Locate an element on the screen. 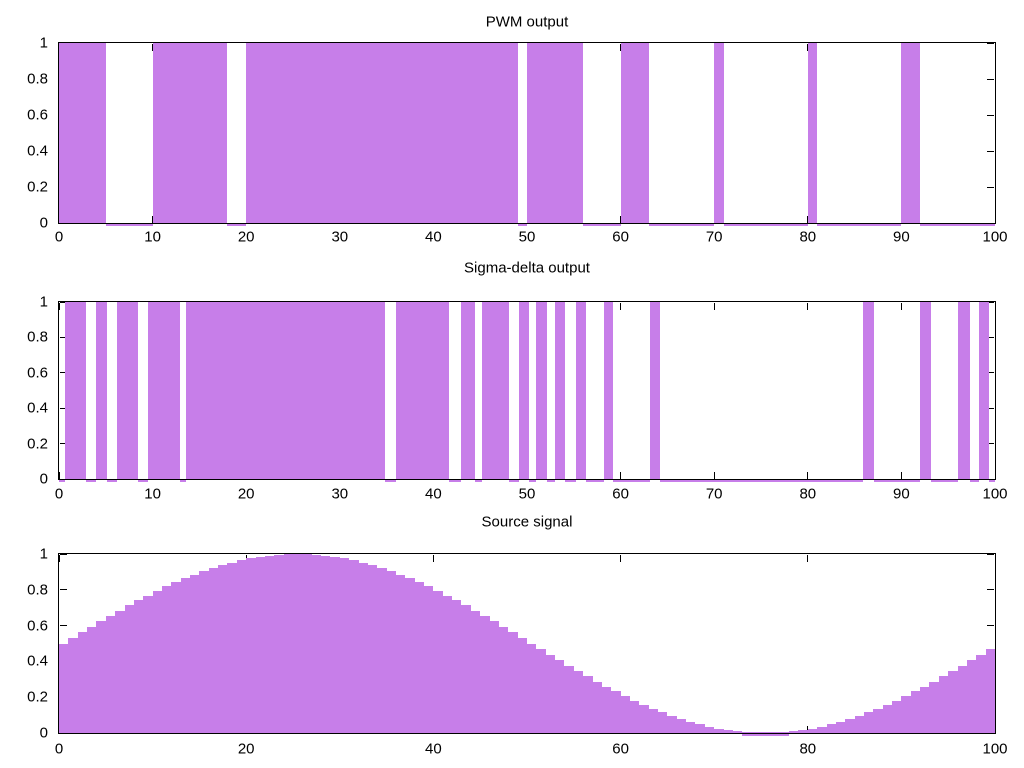  y-tick-label: 0.8 is located at coordinates (37, 337).